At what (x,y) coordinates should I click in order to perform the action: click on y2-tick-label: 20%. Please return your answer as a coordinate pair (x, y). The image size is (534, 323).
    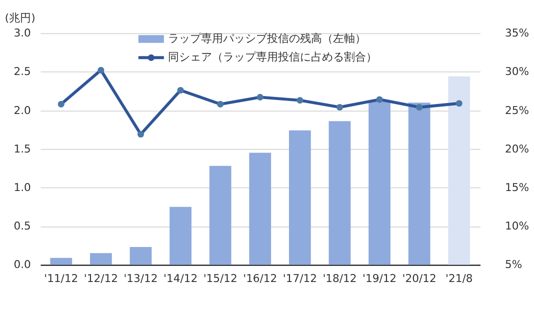
    Looking at the image, I should click on (517, 149).